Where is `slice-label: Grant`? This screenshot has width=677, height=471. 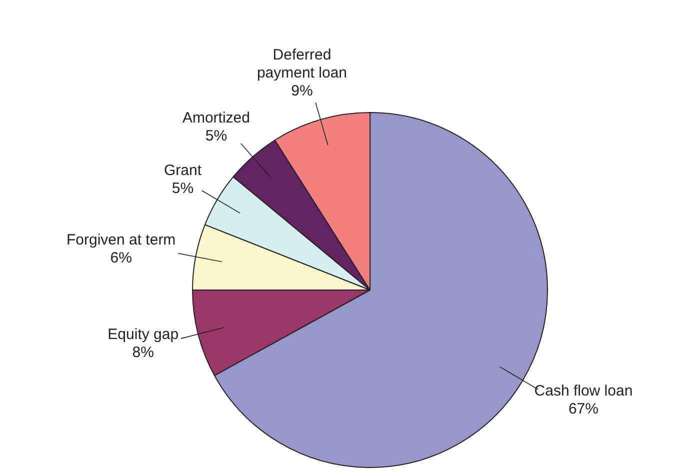
slice-label: Grant is located at coordinates (183, 170).